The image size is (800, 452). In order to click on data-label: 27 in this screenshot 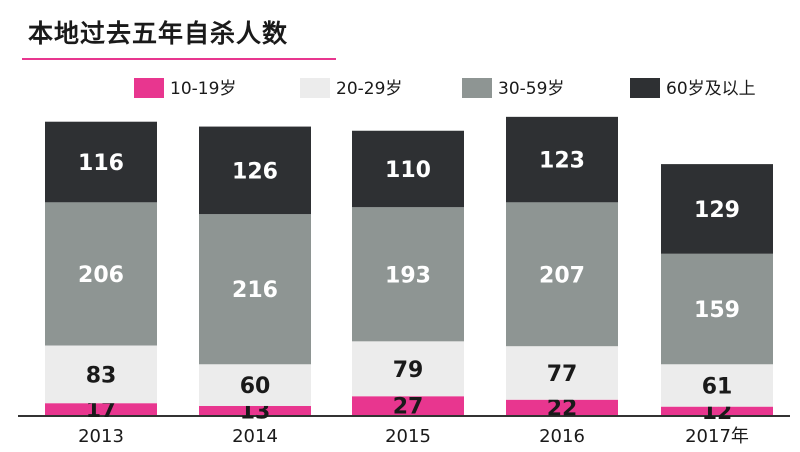, I will do `click(408, 407)`.